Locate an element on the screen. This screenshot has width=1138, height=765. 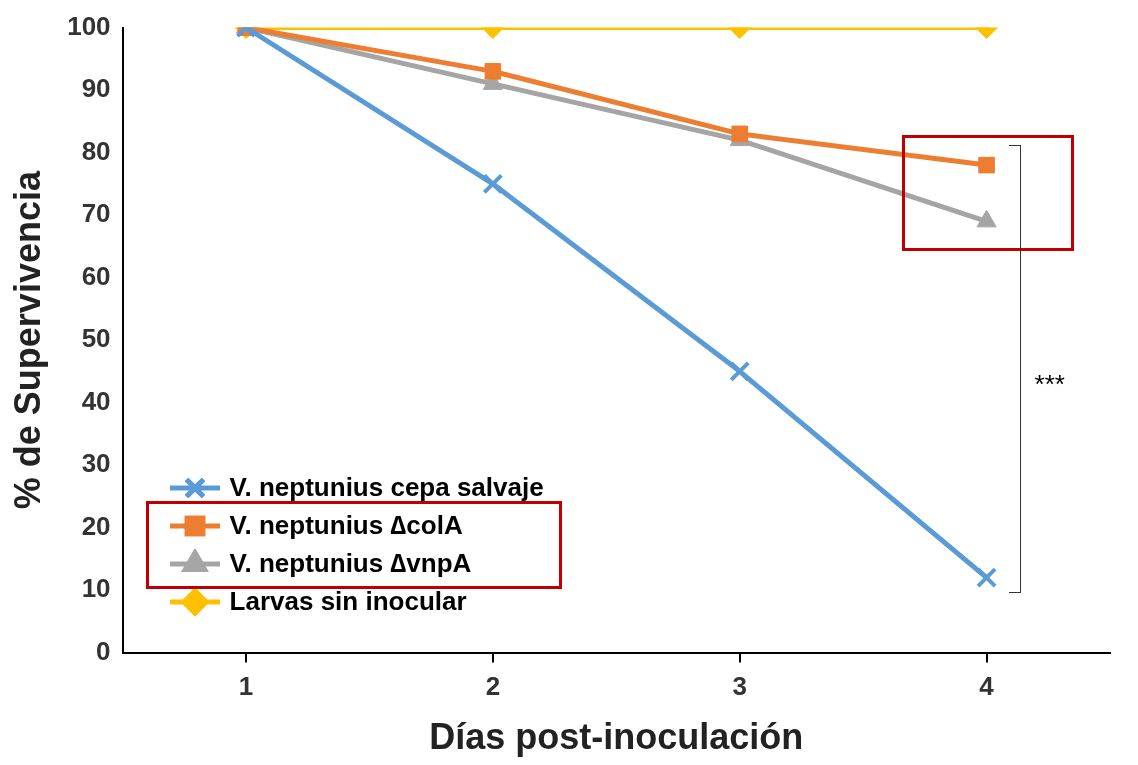
legend-label: V. neptunius cepa salvaje is located at coordinates (386, 488).